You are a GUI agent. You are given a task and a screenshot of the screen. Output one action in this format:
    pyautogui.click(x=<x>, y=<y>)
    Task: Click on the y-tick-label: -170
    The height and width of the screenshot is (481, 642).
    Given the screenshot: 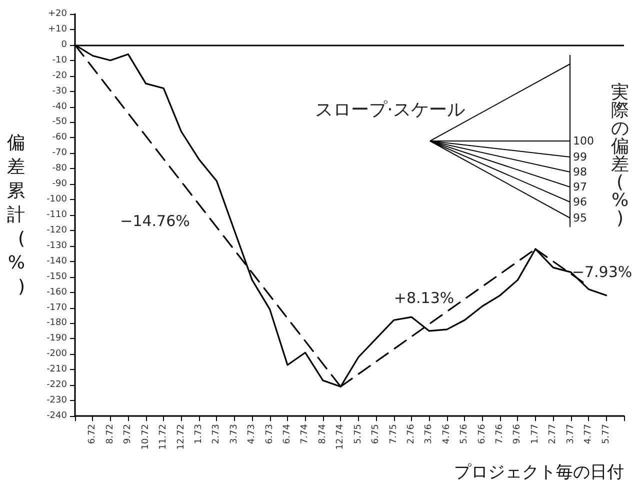 What is the action you would take?
    pyautogui.click(x=57, y=307)
    